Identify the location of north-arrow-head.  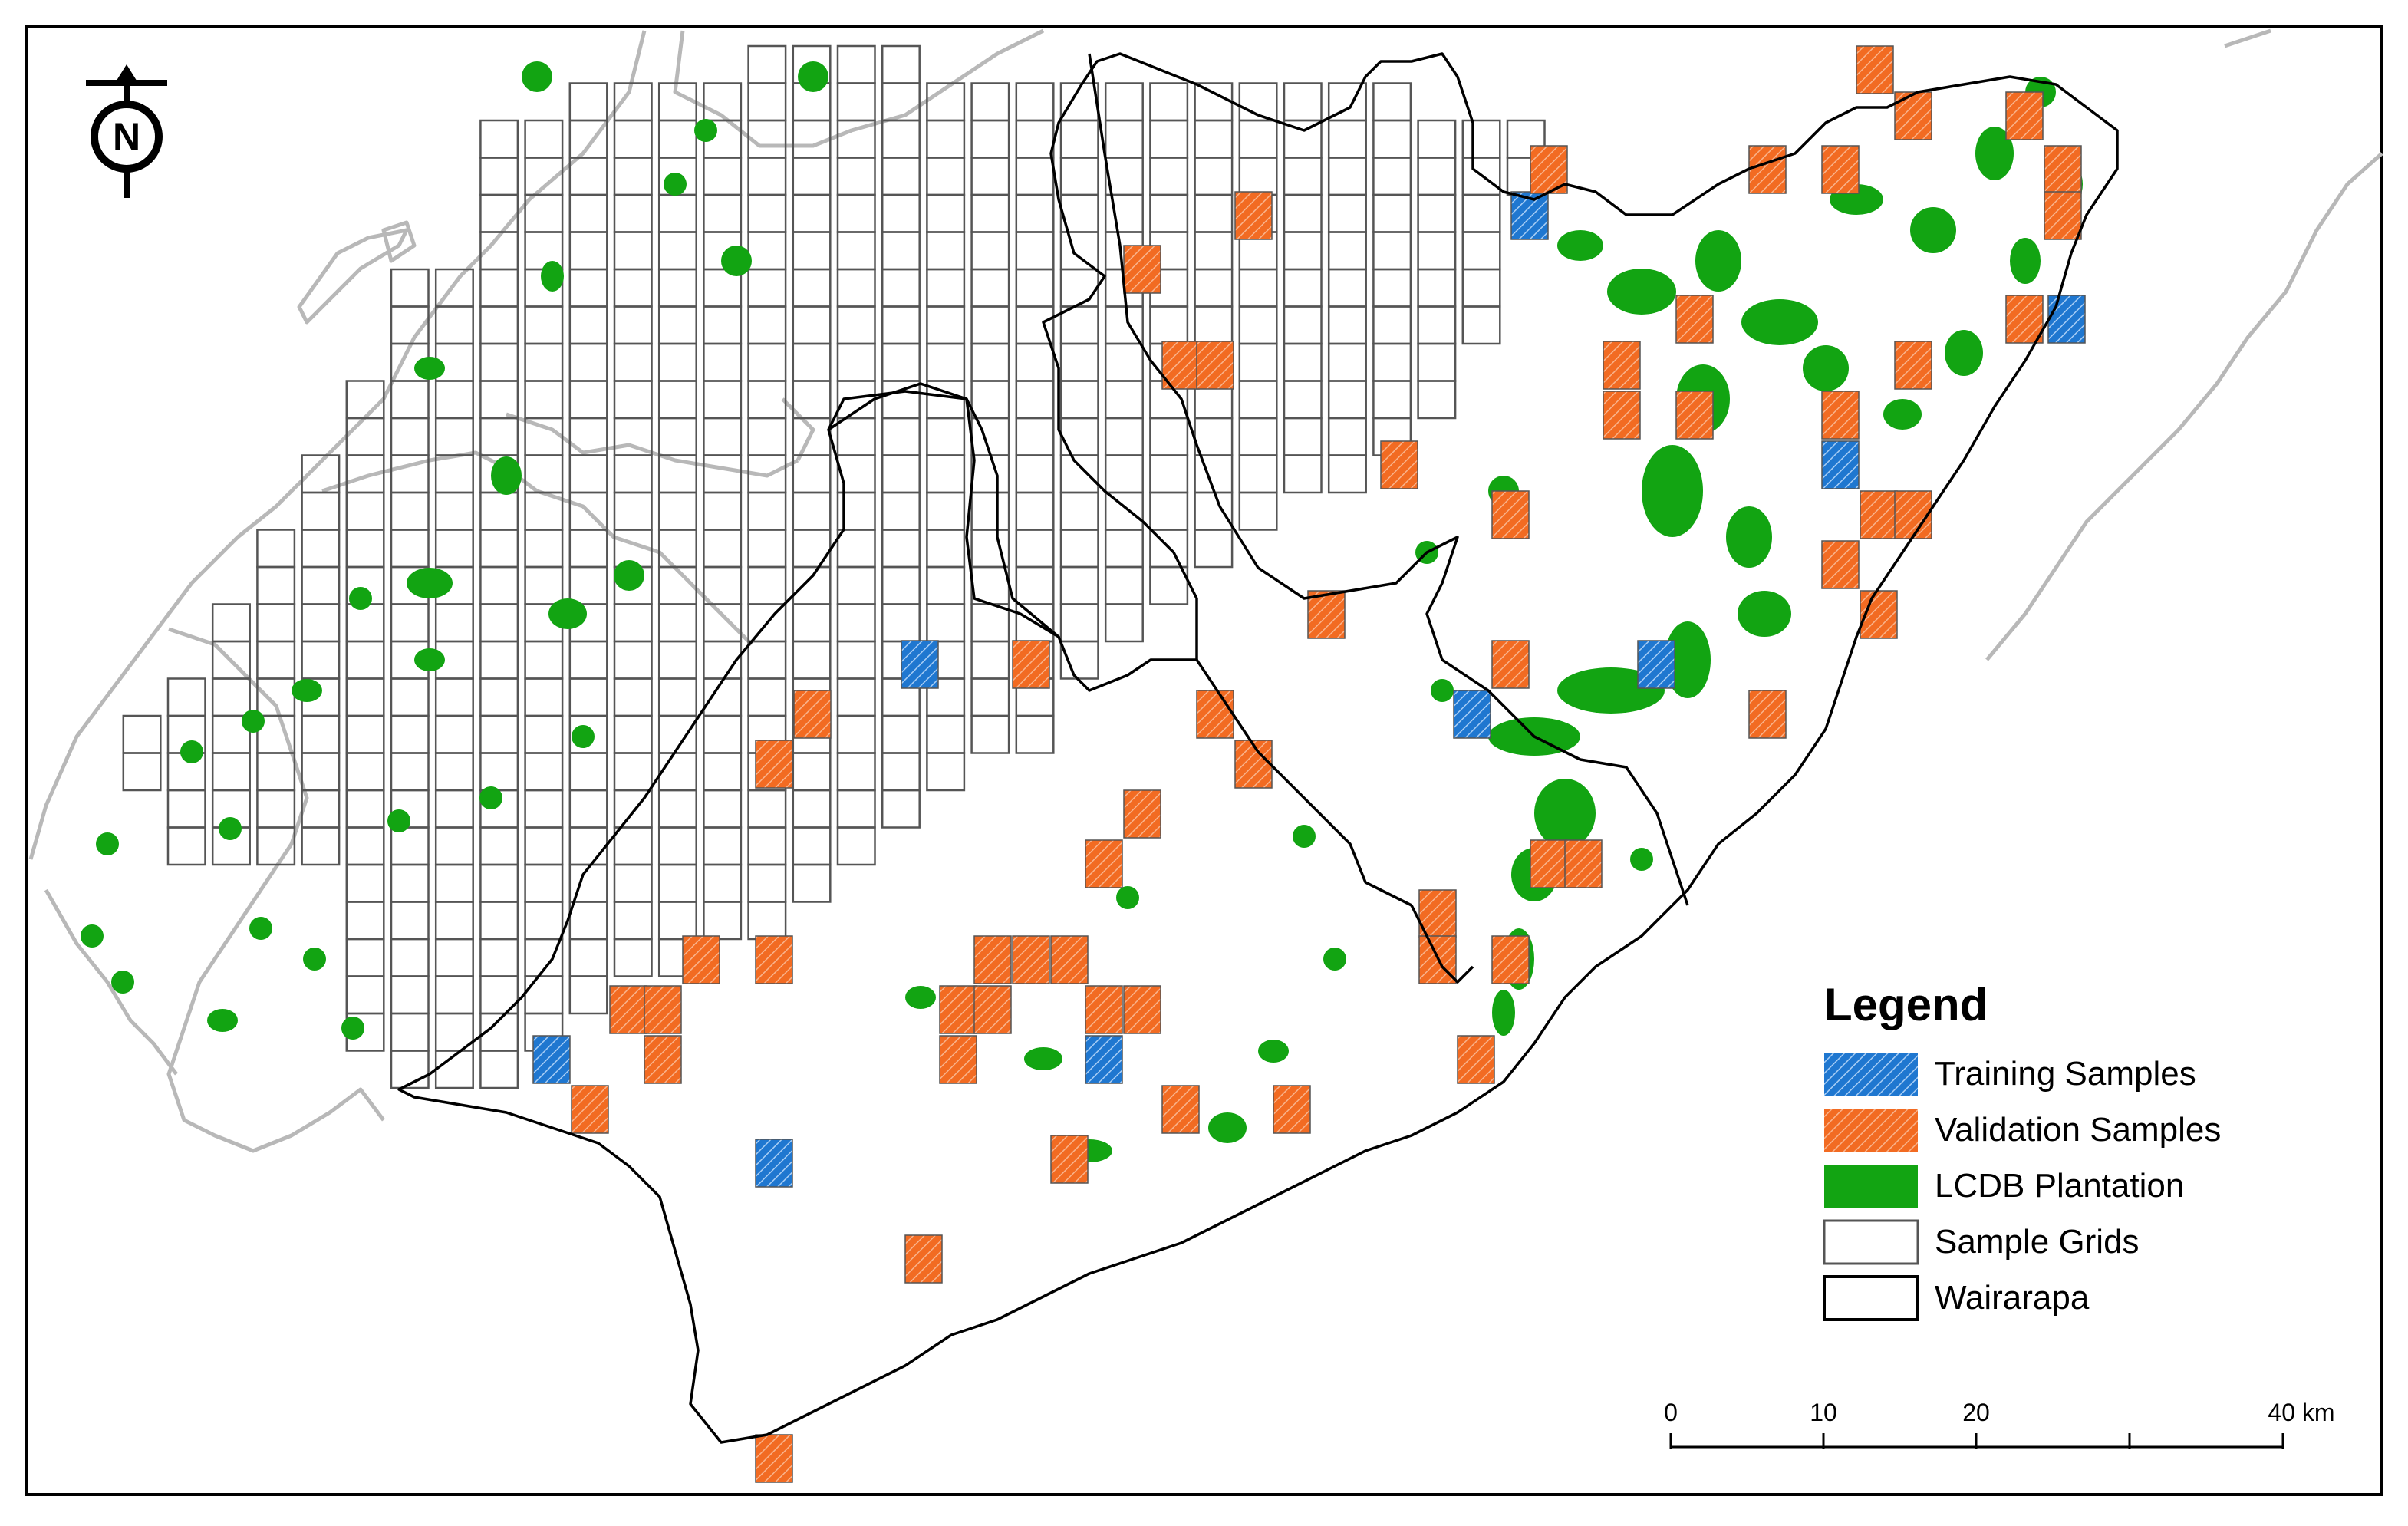
(126, 74).